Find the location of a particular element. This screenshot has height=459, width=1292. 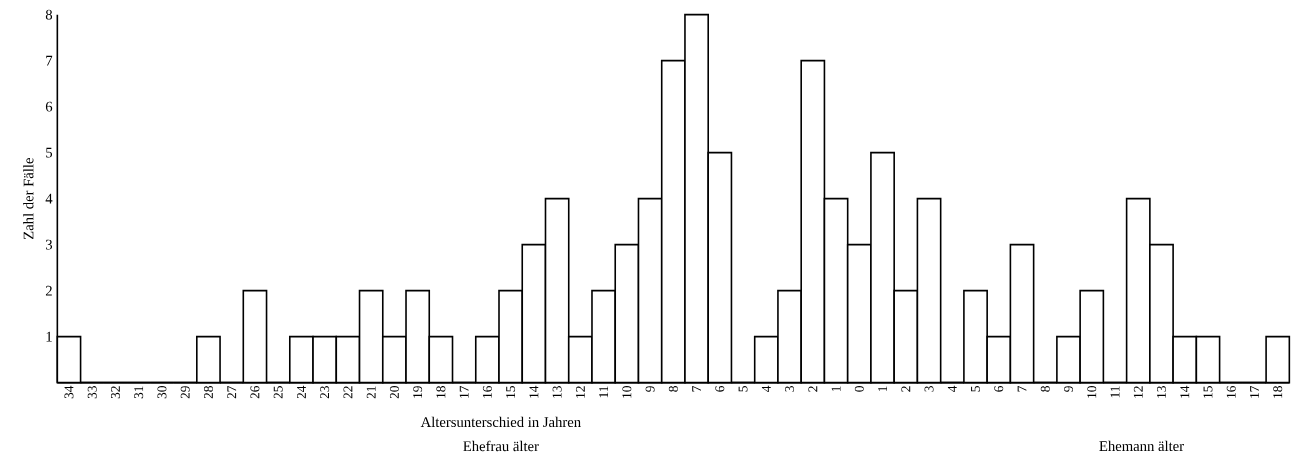

y-tick-label: 3 is located at coordinates (49, 244).